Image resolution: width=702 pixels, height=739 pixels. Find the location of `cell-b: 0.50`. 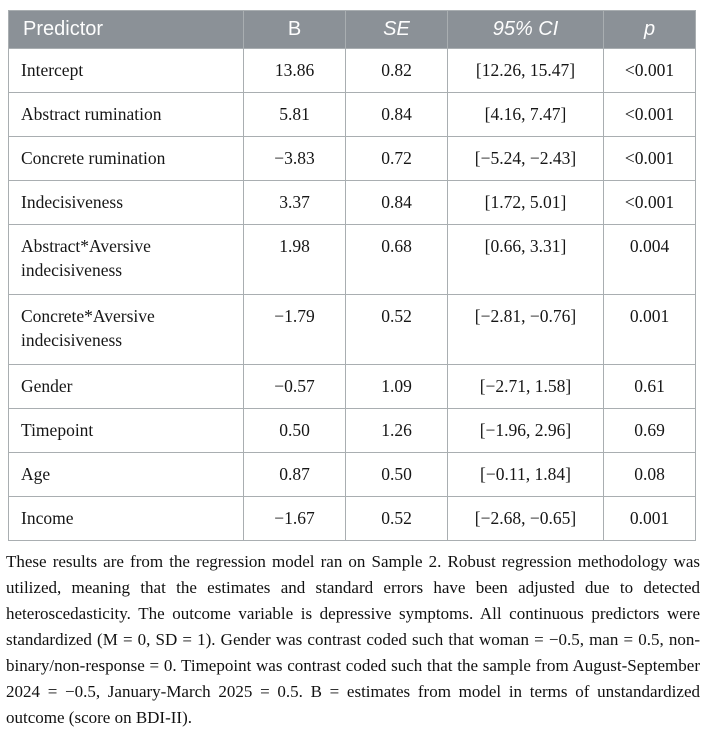

cell-b: 0.50 is located at coordinates (294, 430).